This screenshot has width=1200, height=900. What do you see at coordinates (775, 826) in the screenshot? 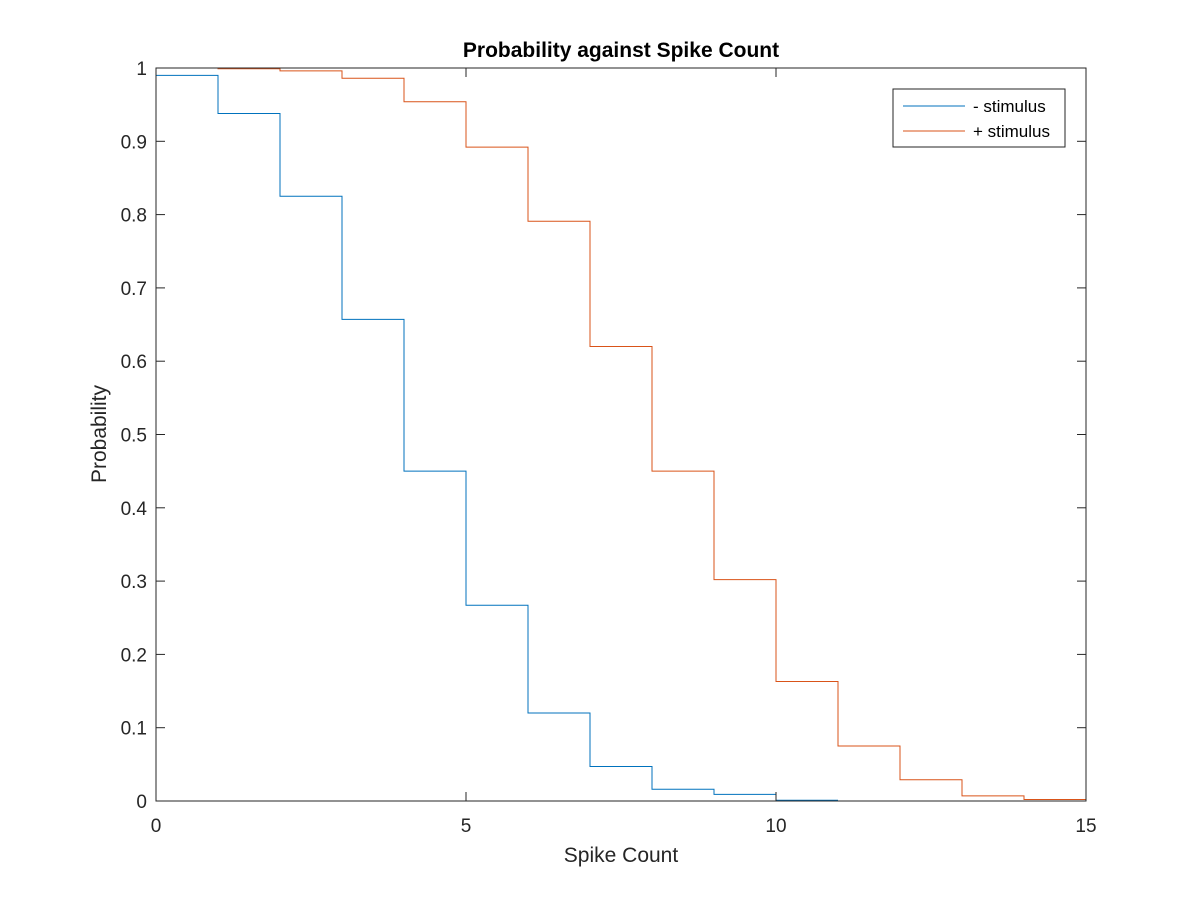
I see `x-tick-label: 10` at bounding box center [775, 826].